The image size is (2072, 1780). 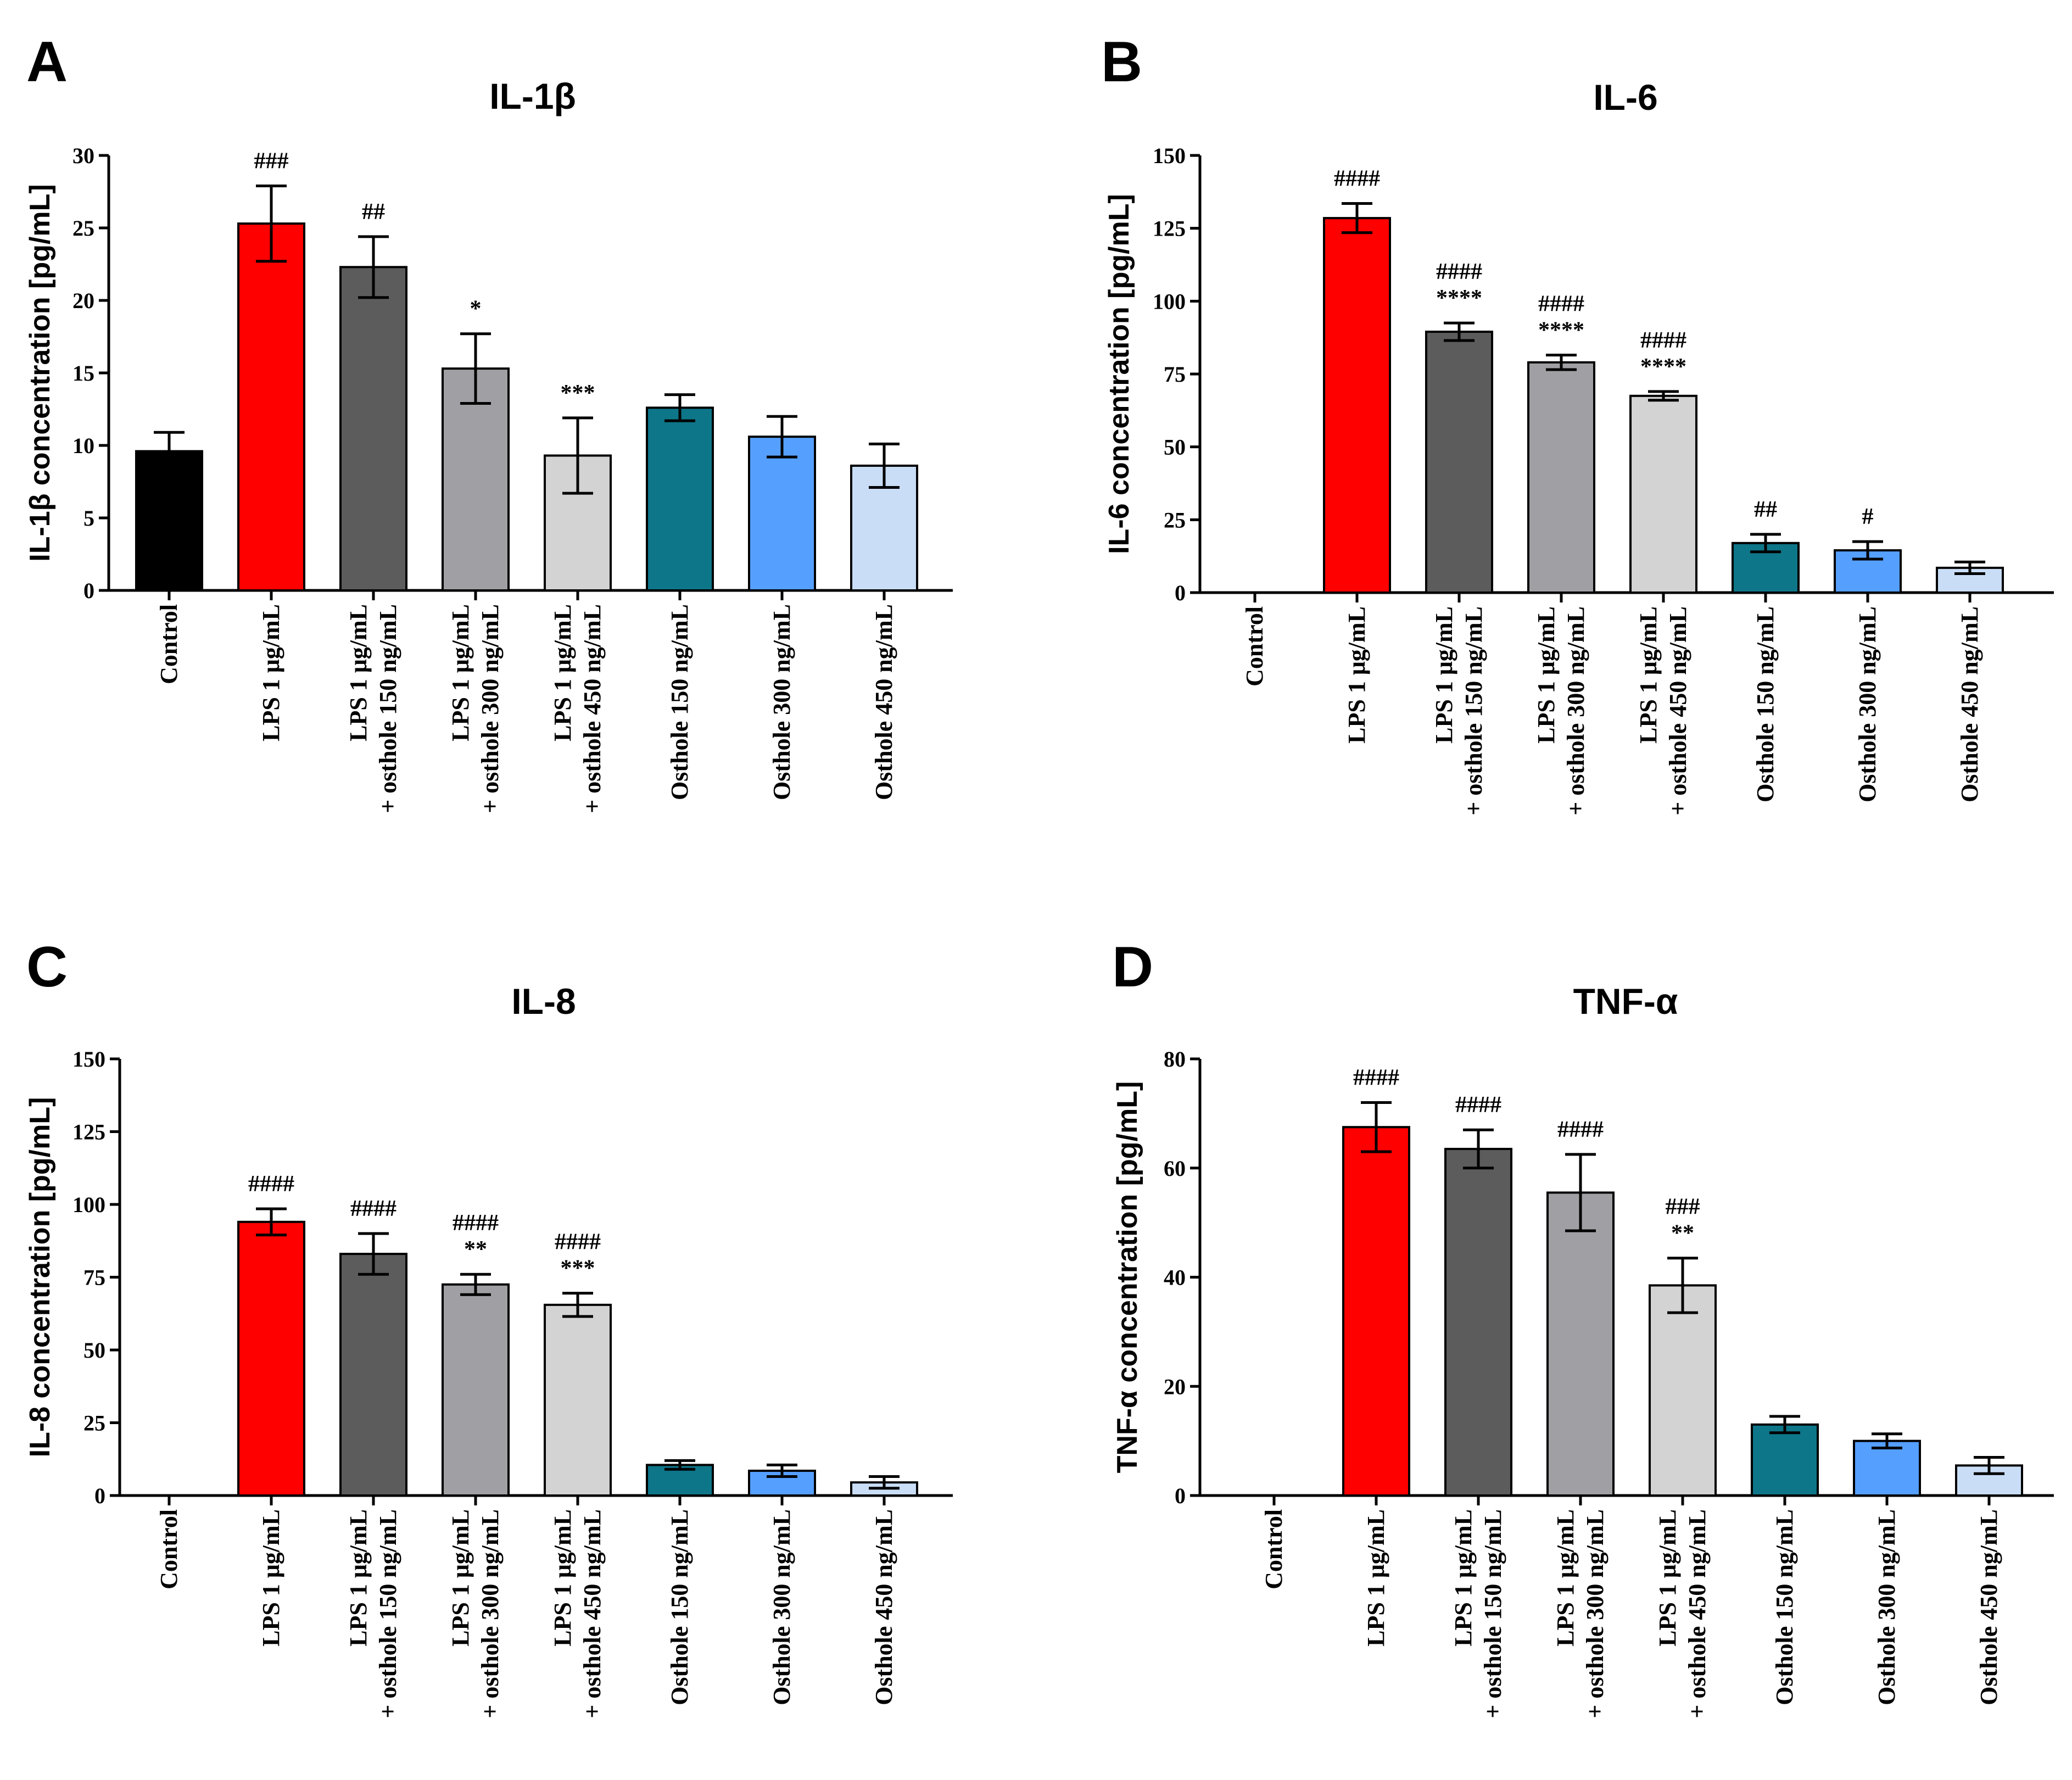 I want to click on y-tick-label: 40, so click(x=1175, y=1277).